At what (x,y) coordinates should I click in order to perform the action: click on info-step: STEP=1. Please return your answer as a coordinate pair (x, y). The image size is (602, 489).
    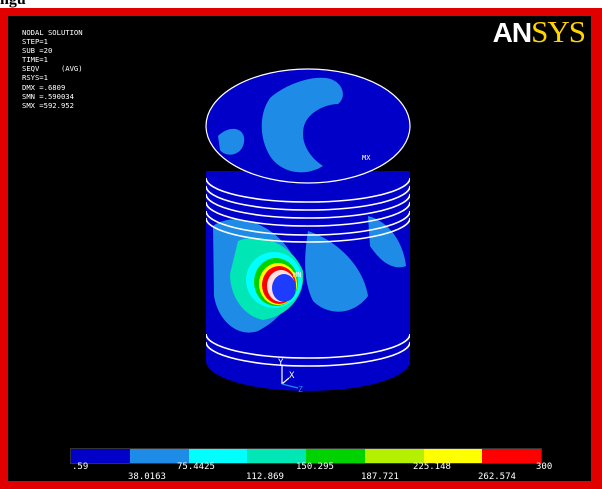
    Looking at the image, I should click on (35, 42).